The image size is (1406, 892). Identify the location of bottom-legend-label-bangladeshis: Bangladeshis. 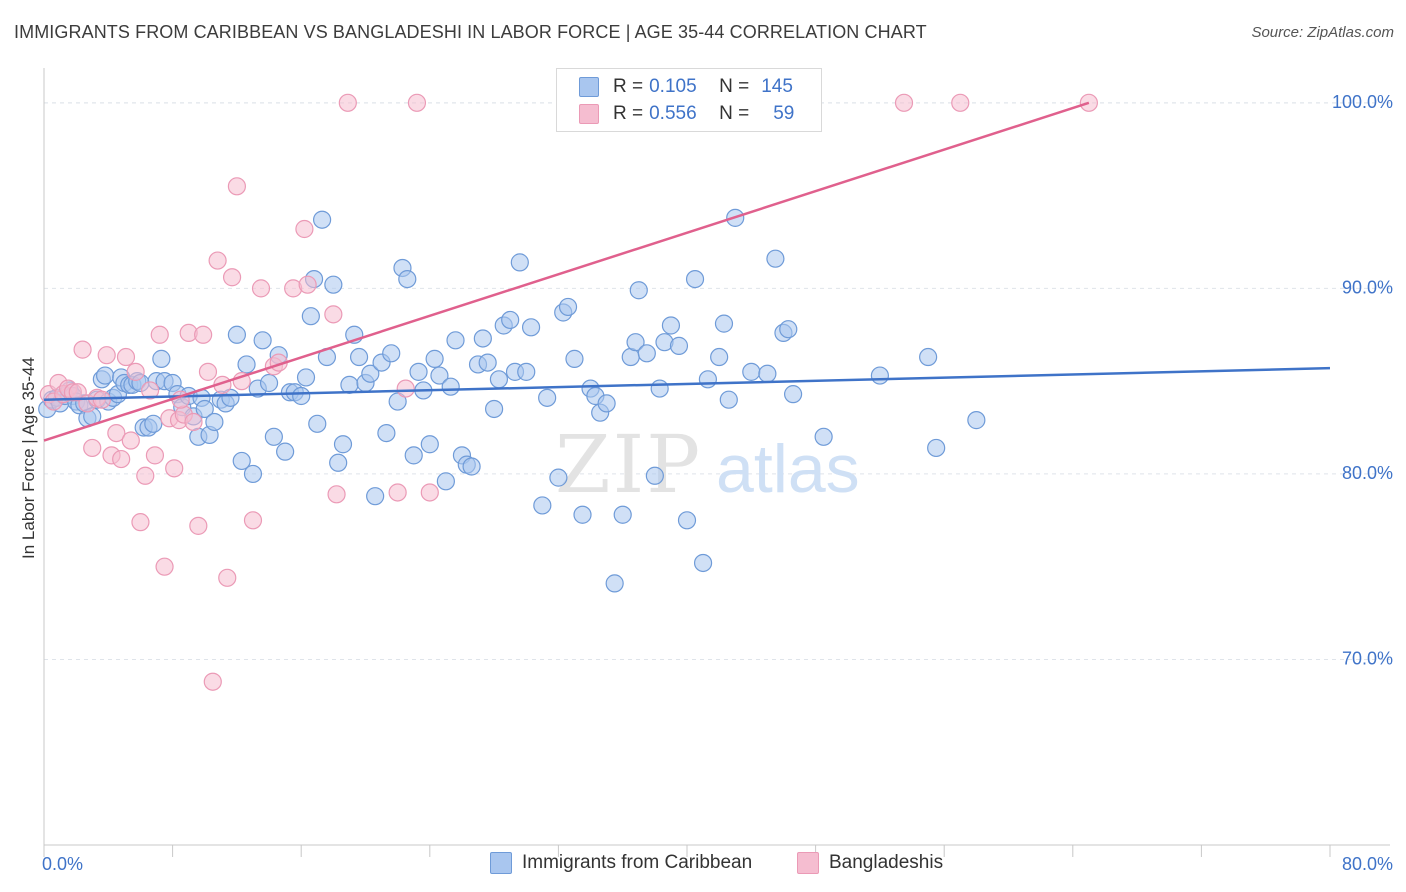
(886, 862).